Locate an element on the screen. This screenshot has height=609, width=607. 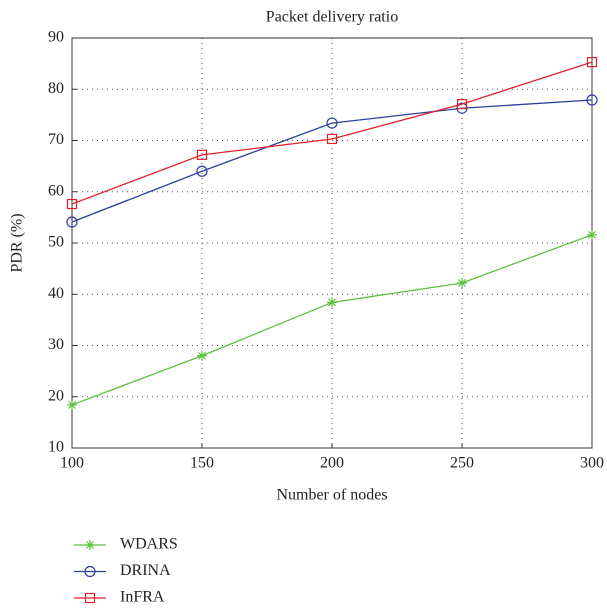
chart-title: Packet delivery ratio is located at coordinates (332, 17).